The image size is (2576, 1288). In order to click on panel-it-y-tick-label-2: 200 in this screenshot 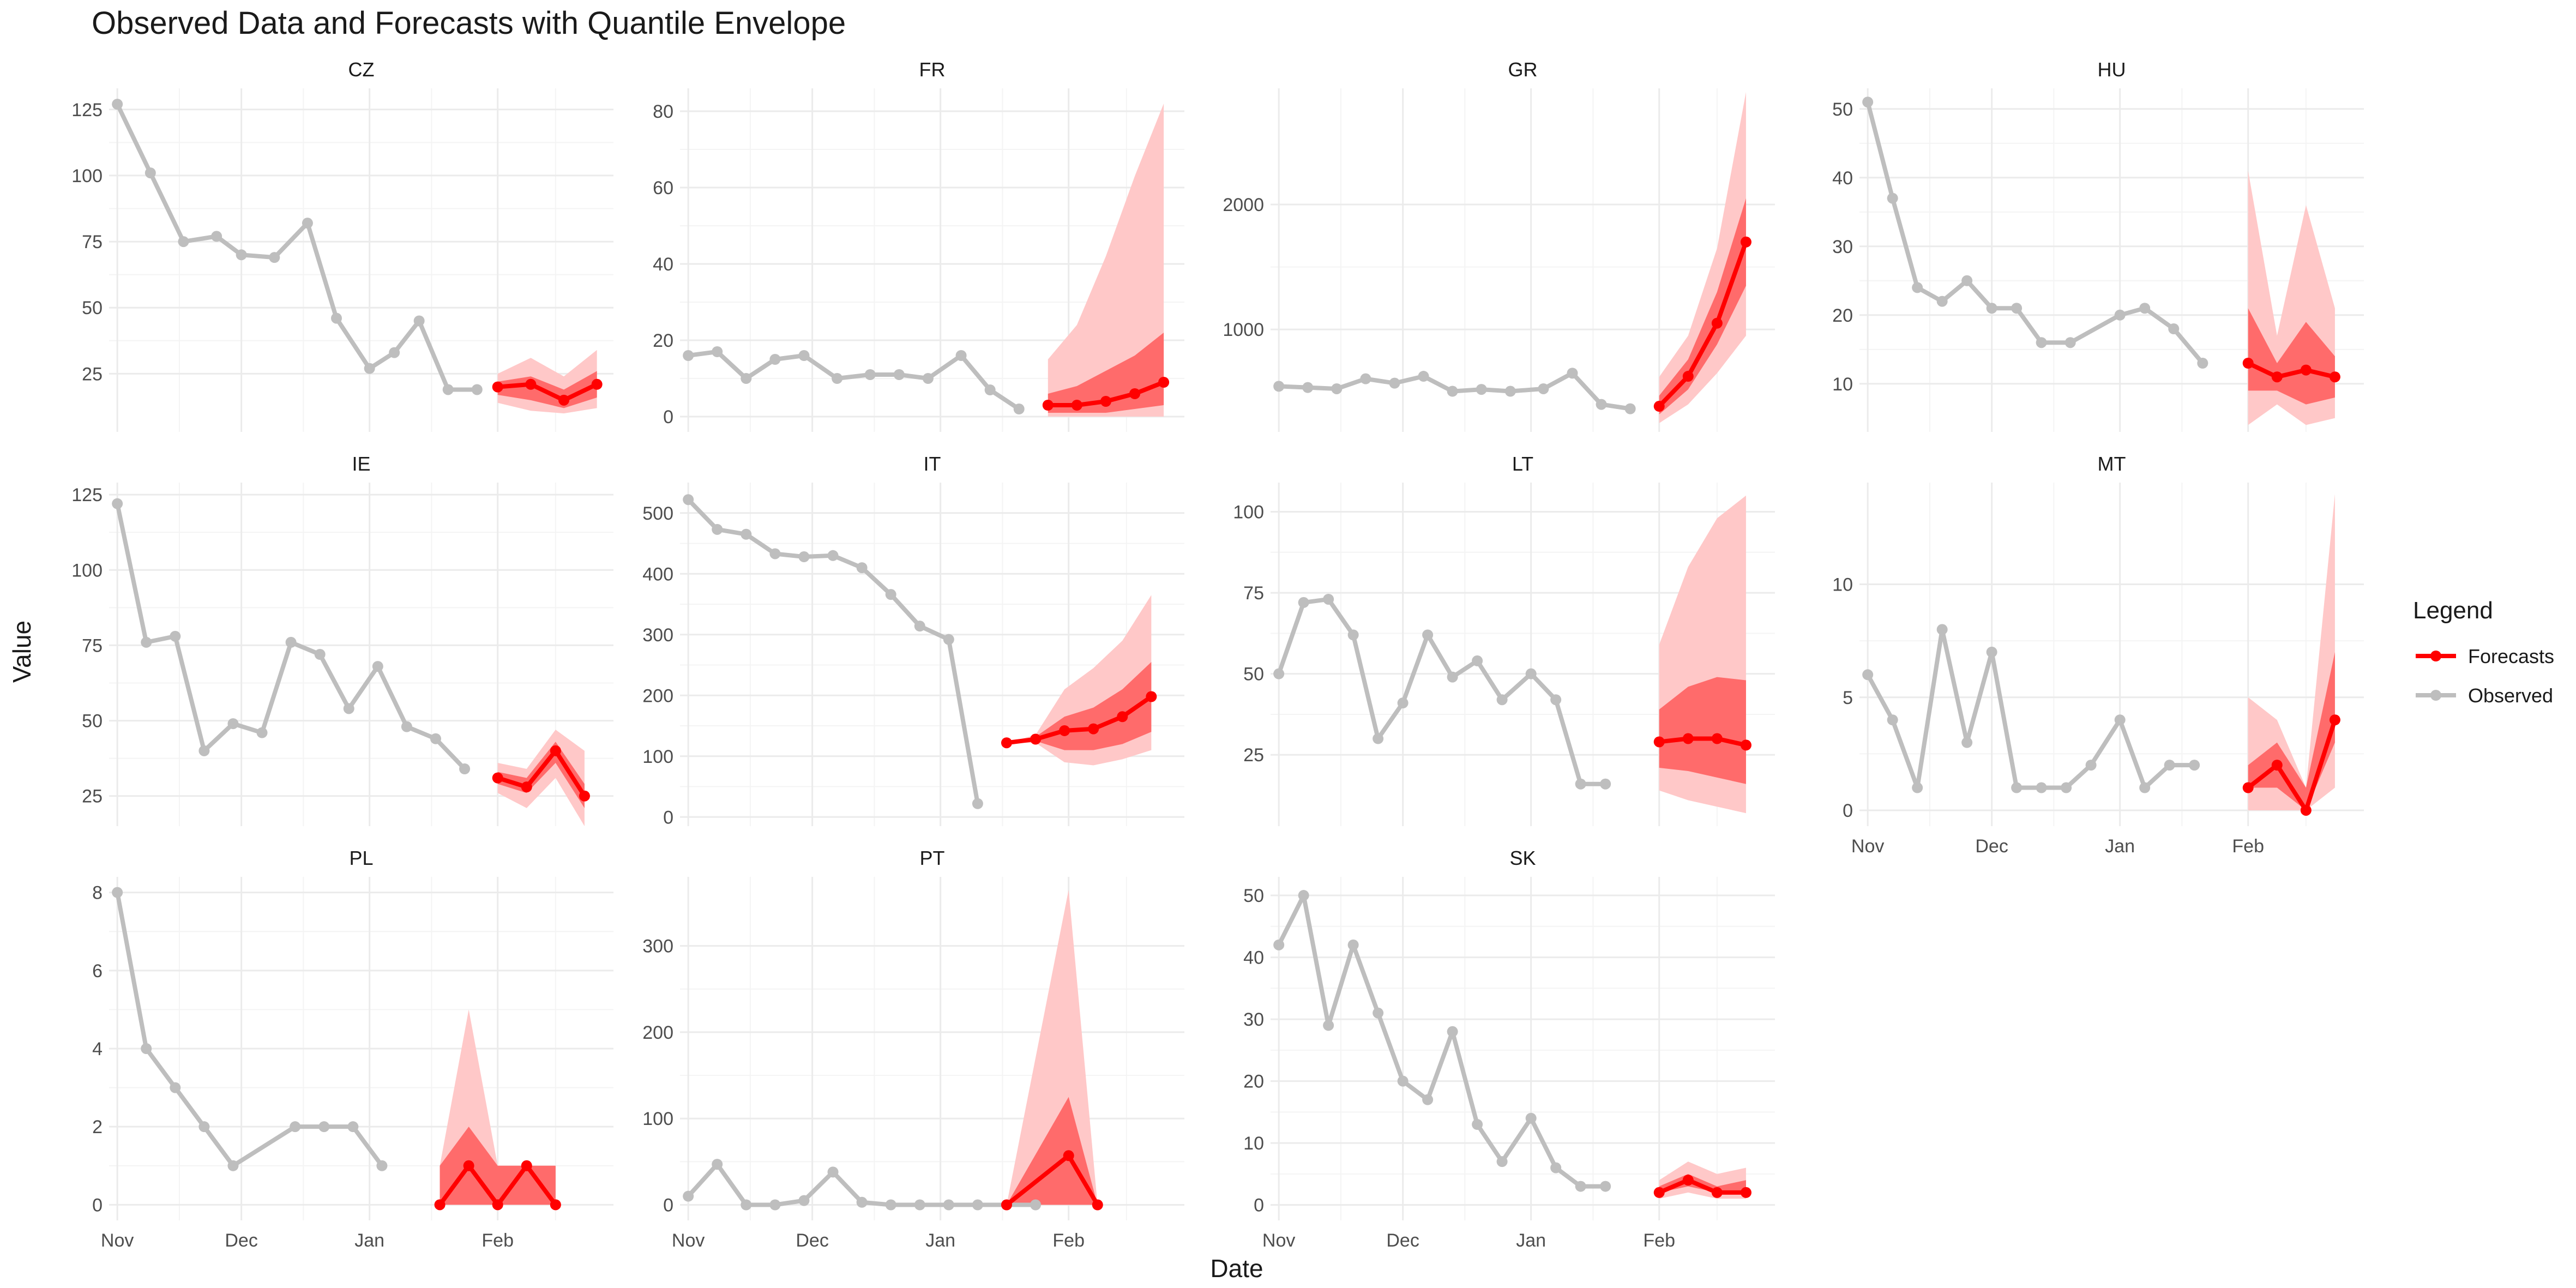, I will do `click(657, 695)`.